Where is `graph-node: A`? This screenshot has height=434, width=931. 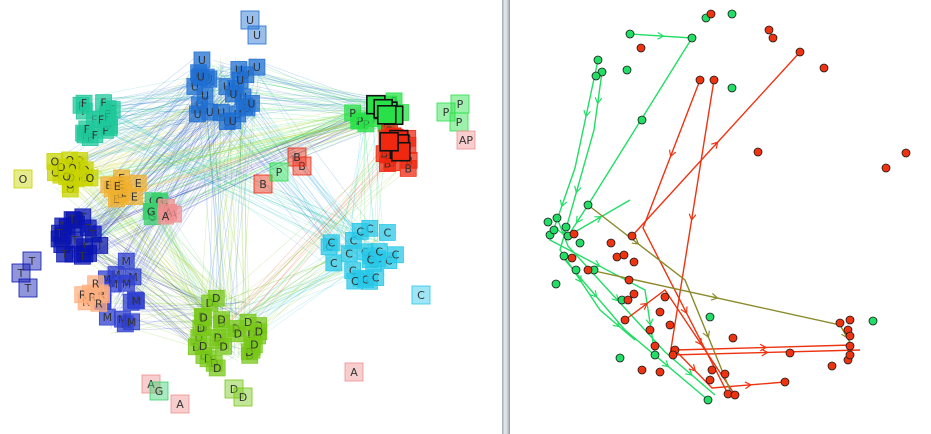 graph-node: A is located at coordinates (165, 216).